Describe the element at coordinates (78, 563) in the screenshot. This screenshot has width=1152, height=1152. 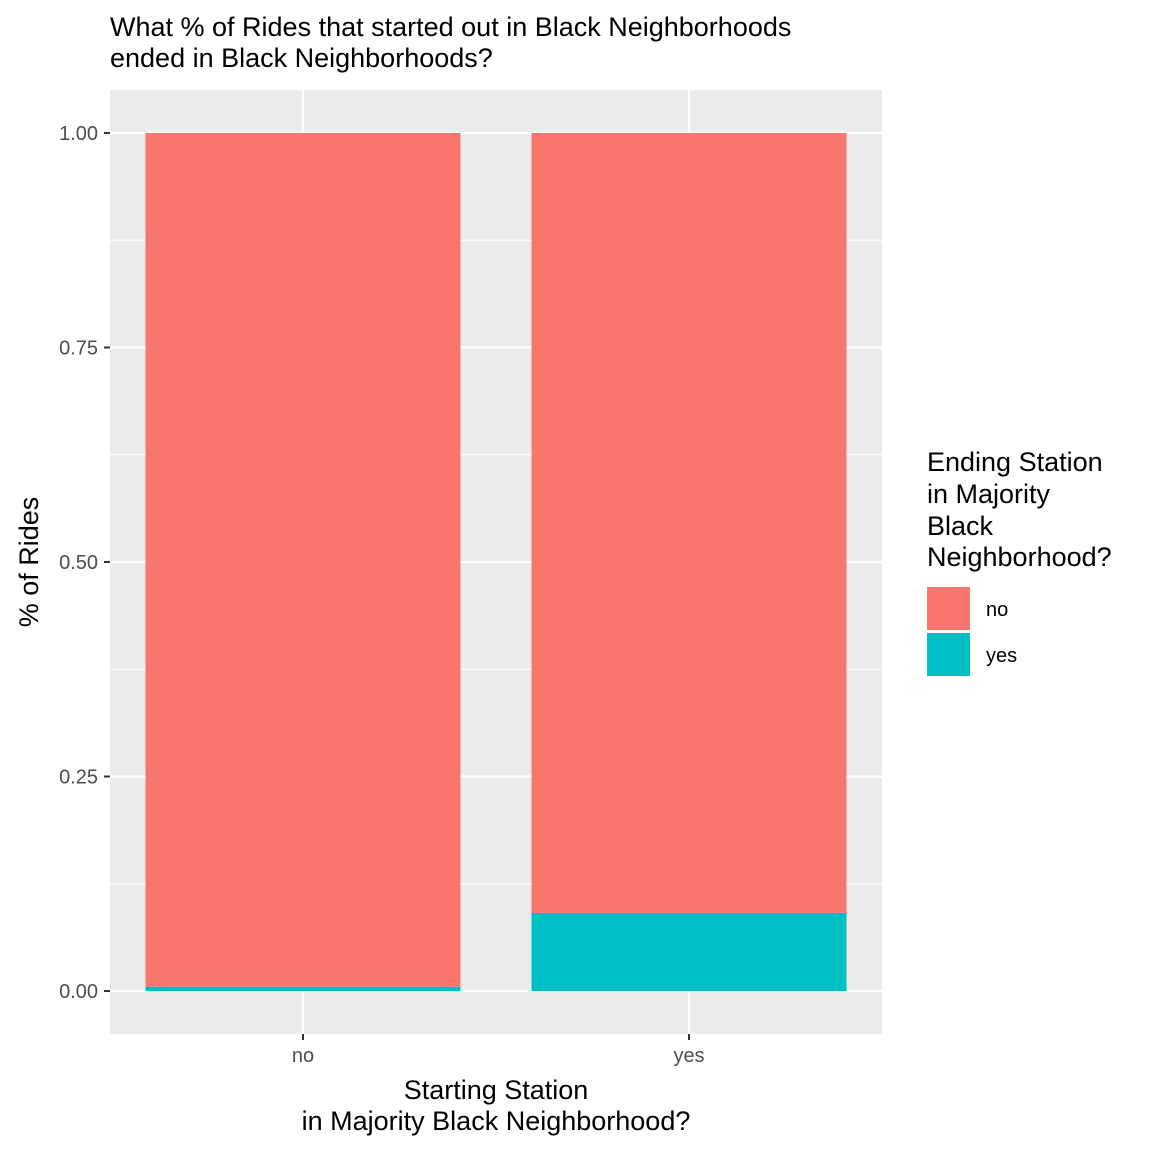
I see `y-tick-label: 0.50` at that location.